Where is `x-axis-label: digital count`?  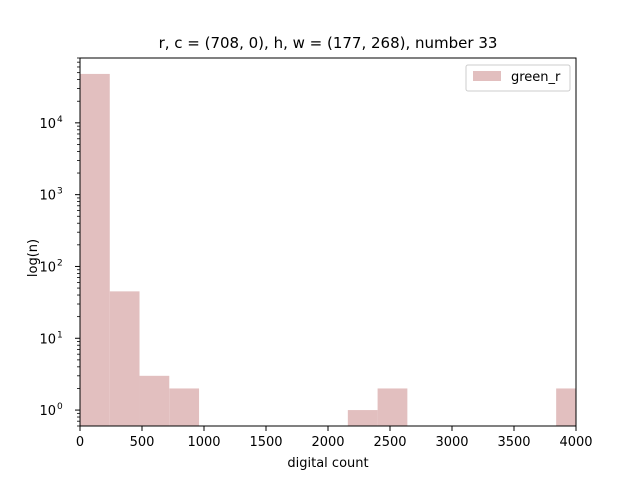 x-axis-label: digital count is located at coordinates (327, 463).